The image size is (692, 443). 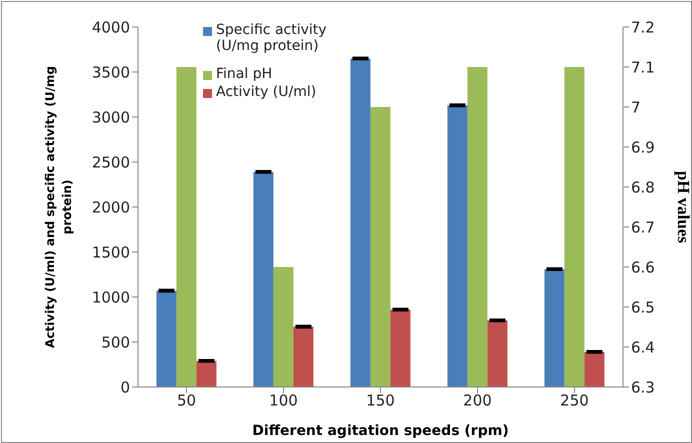 I want to click on y-tick-label: 1500, so click(x=111, y=252).